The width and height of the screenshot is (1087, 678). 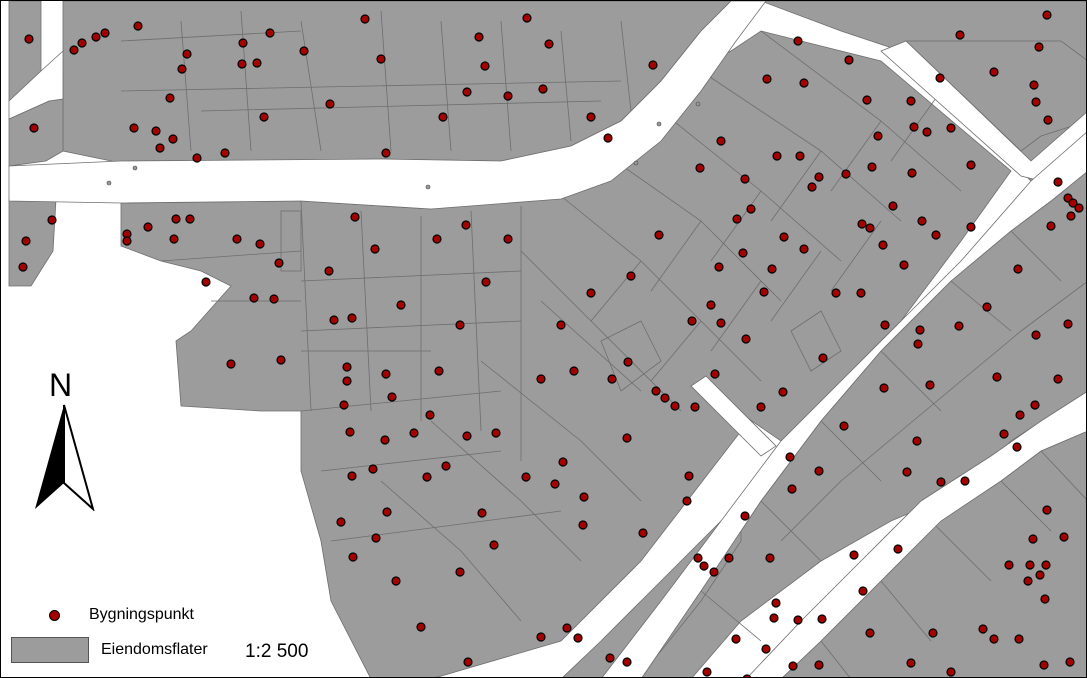 I want to click on parcel-area-west-small, so click(x=32, y=242).